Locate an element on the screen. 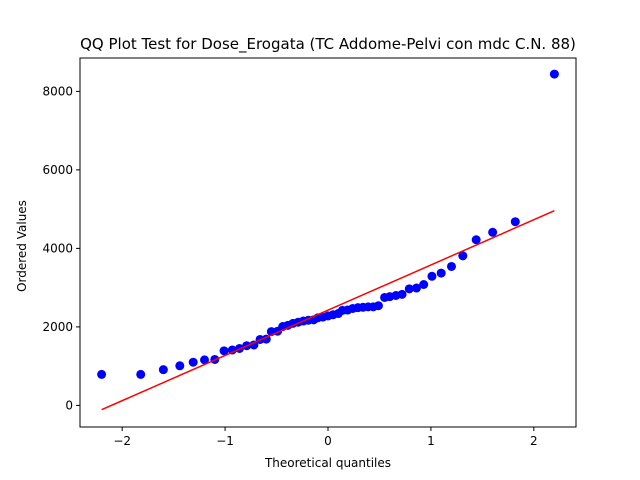 This screenshot has height=480, width=640. y-tick-label: 2000 is located at coordinates (57, 327).